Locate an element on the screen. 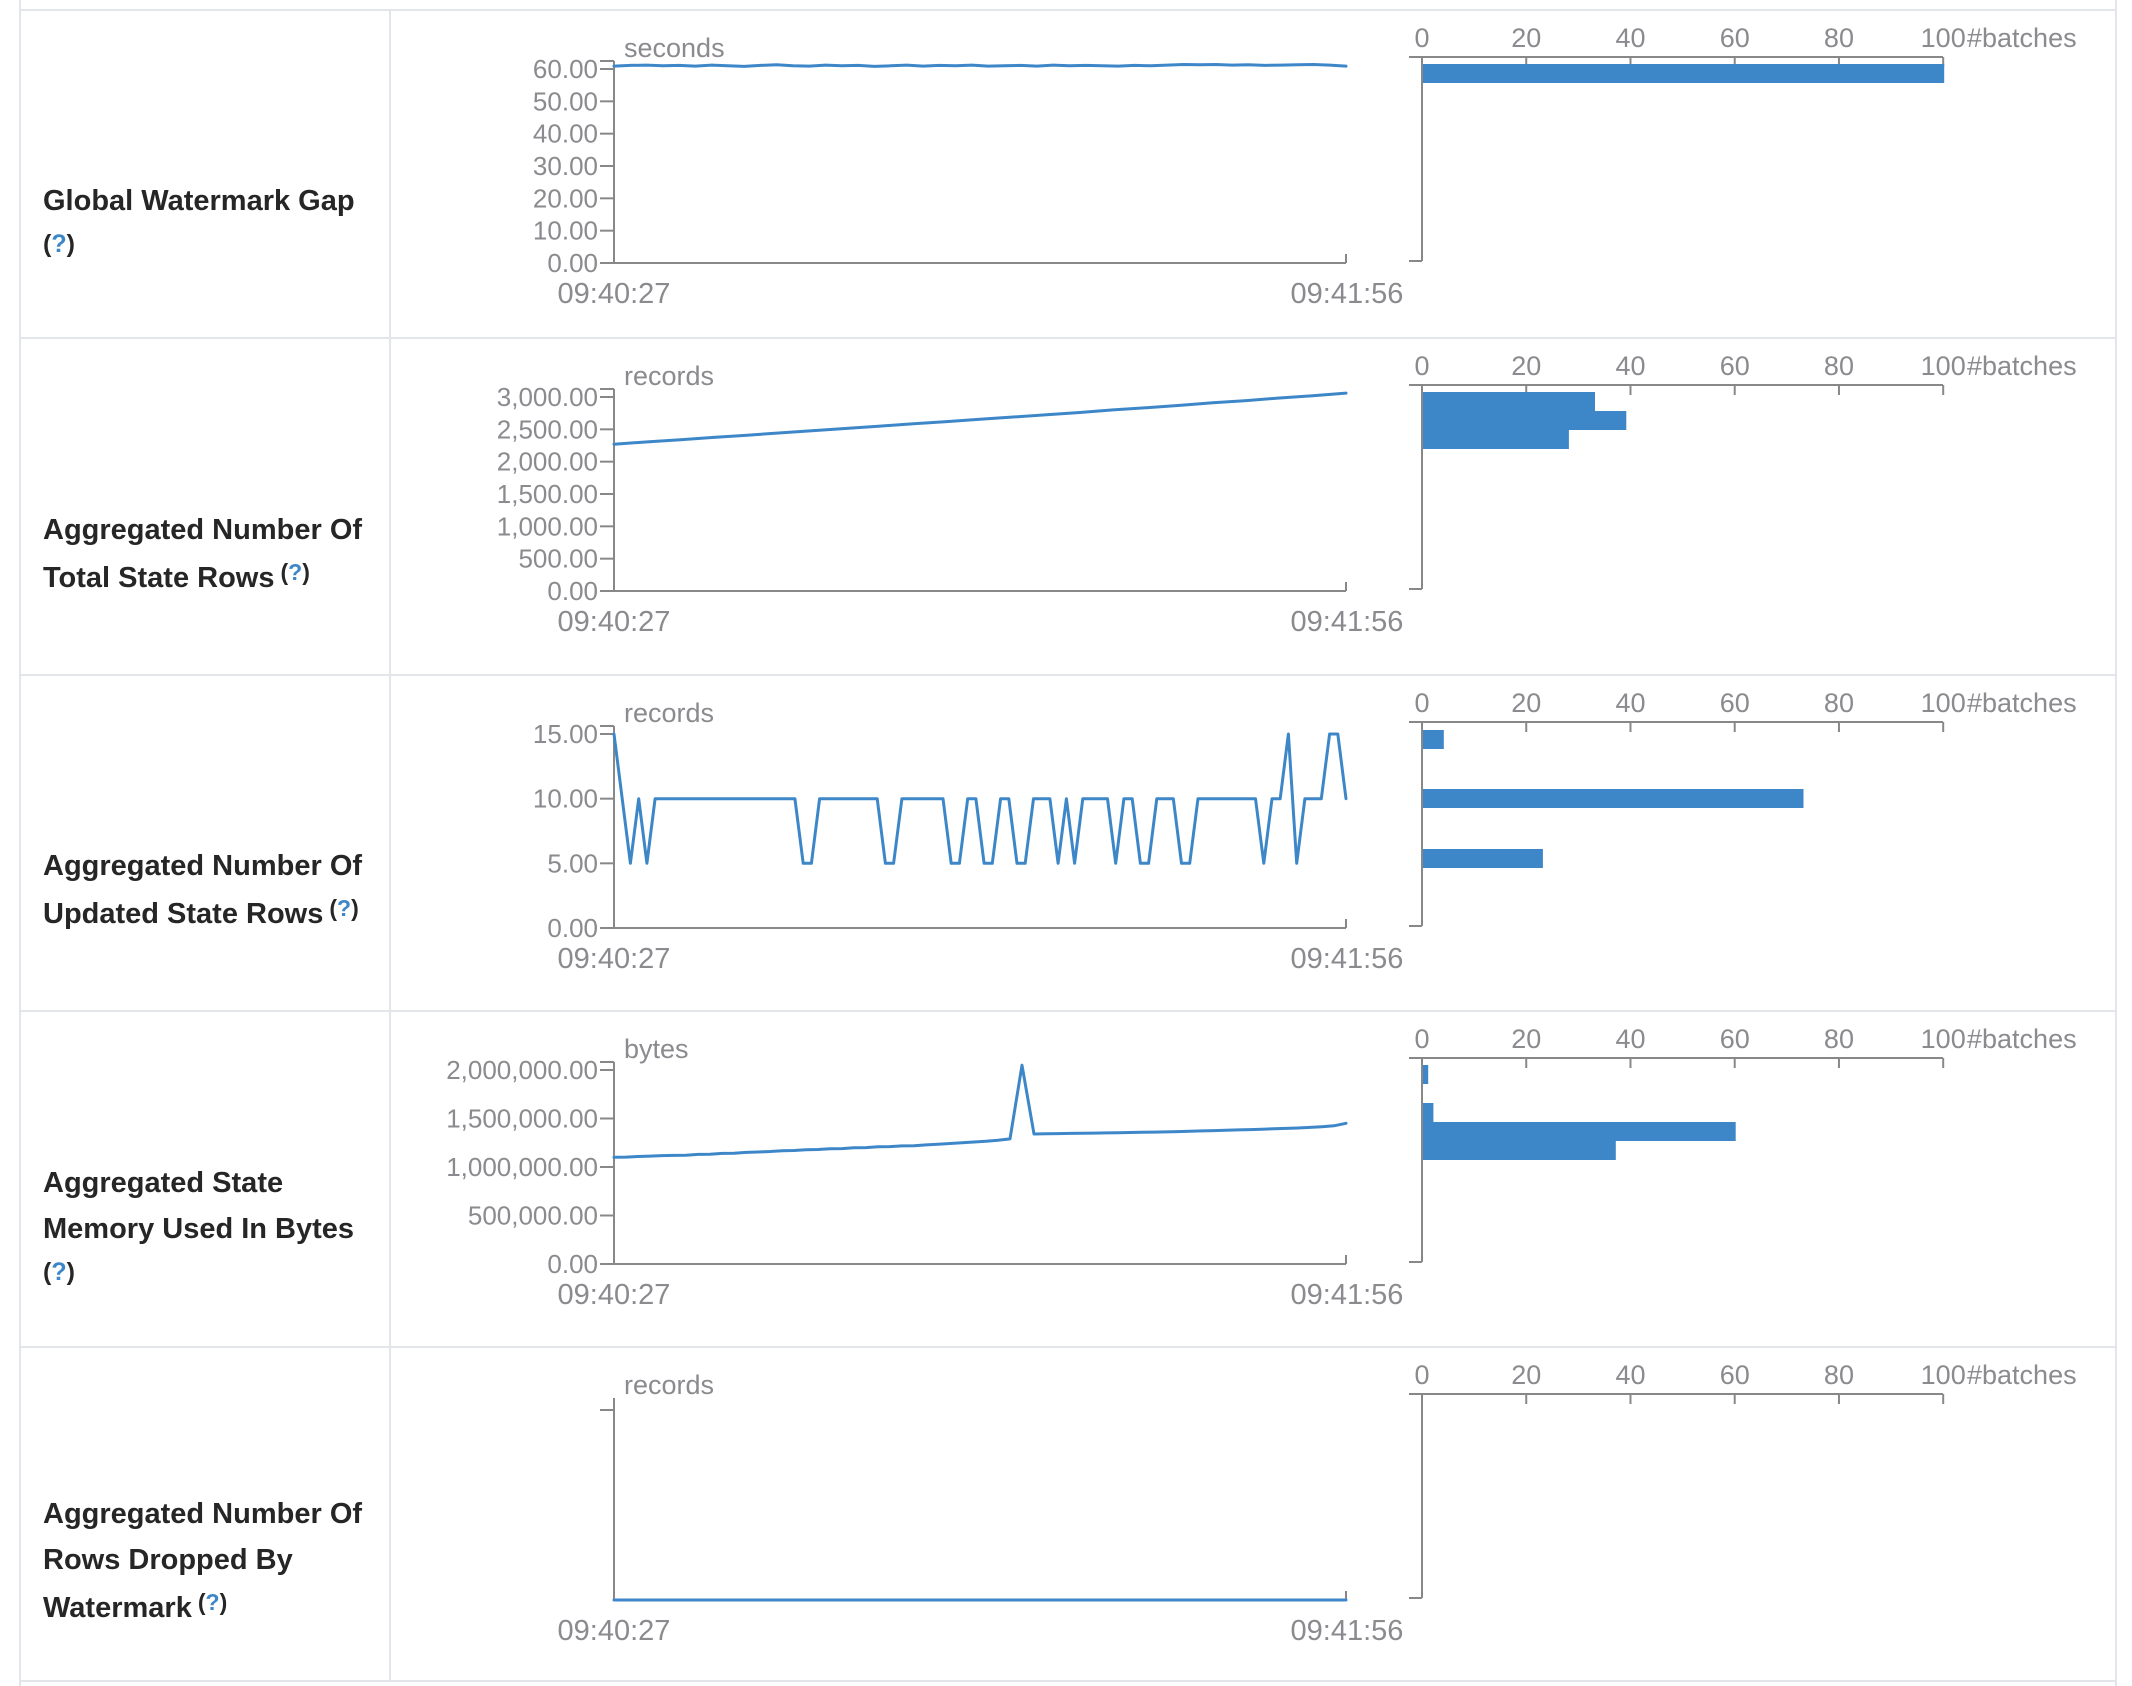  y-tick-label: 50.00 is located at coordinates (565, 101).